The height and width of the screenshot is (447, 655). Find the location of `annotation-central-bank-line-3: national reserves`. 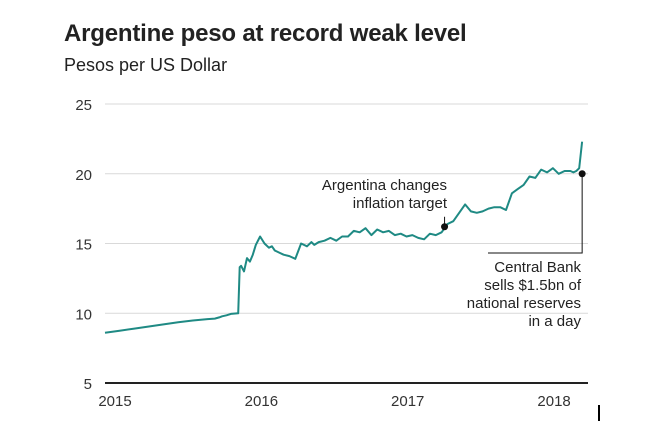

annotation-central-bank-line-3: national reserves is located at coordinates (524, 303).